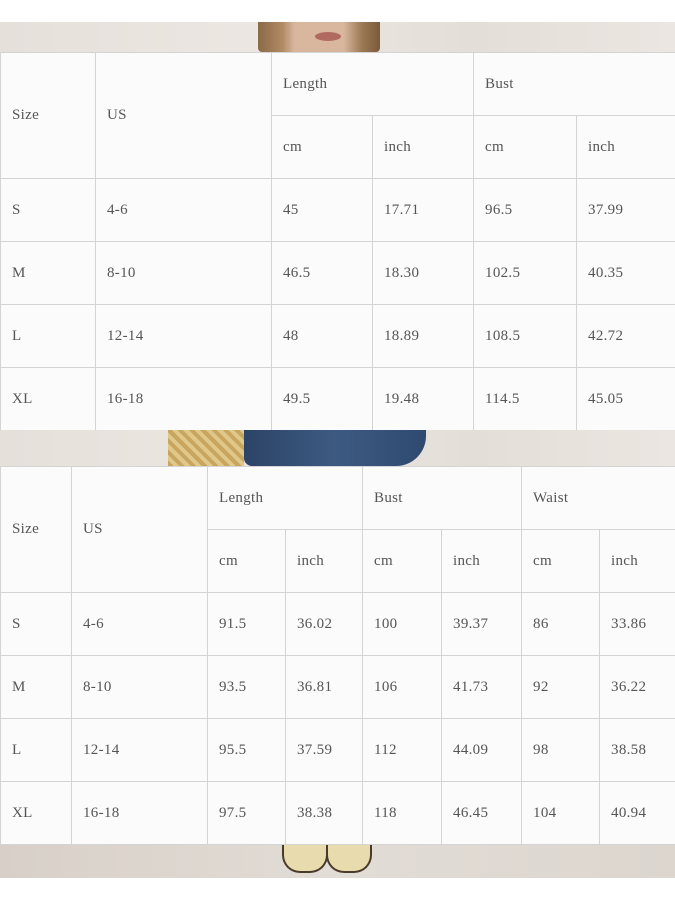 The height and width of the screenshot is (900, 675). Describe the element at coordinates (335, 448) in the screenshot. I see `denim-image` at that location.